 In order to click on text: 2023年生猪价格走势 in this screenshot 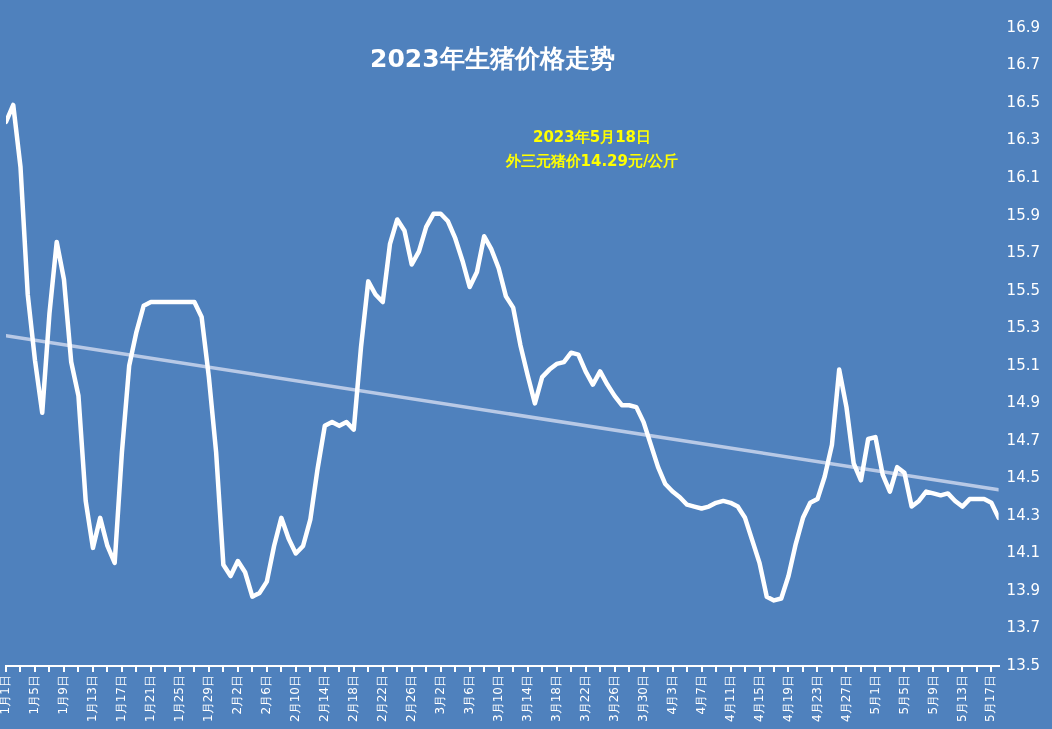, I will do `click(492, 58)`.